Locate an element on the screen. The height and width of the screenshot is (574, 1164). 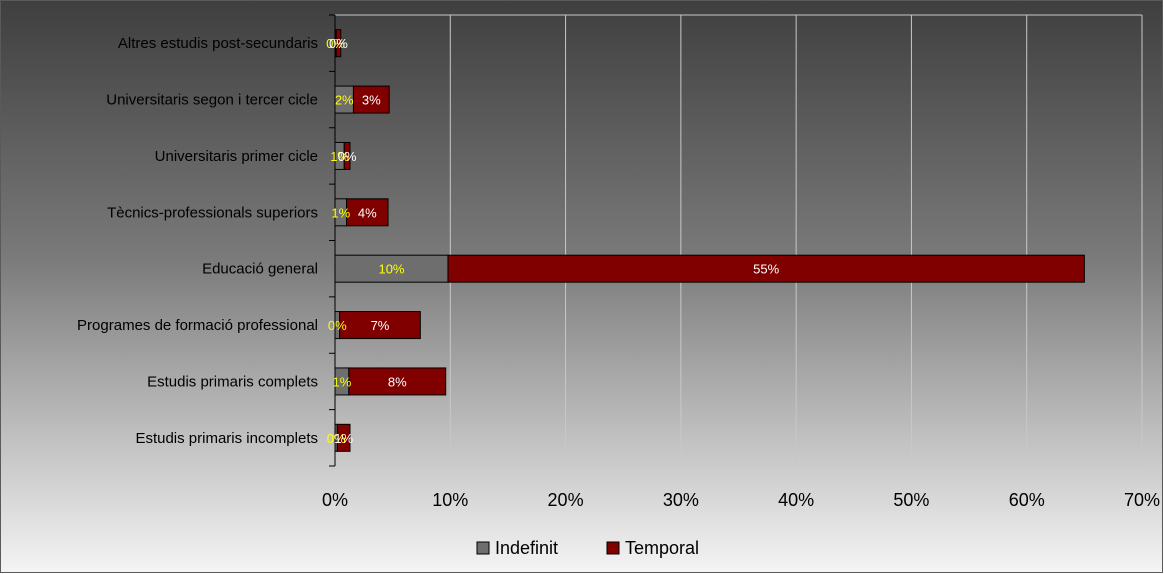
x-tick-label: 40% is located at coordinates (796, 500).